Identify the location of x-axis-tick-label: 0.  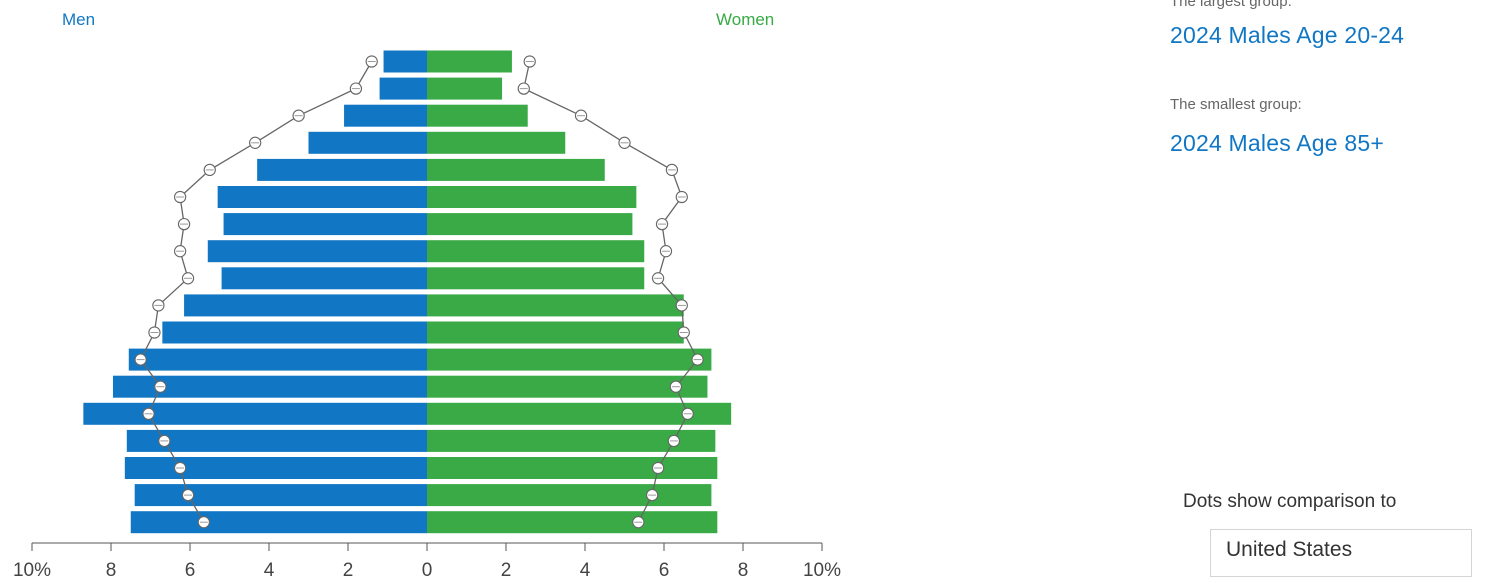
(427, 570).